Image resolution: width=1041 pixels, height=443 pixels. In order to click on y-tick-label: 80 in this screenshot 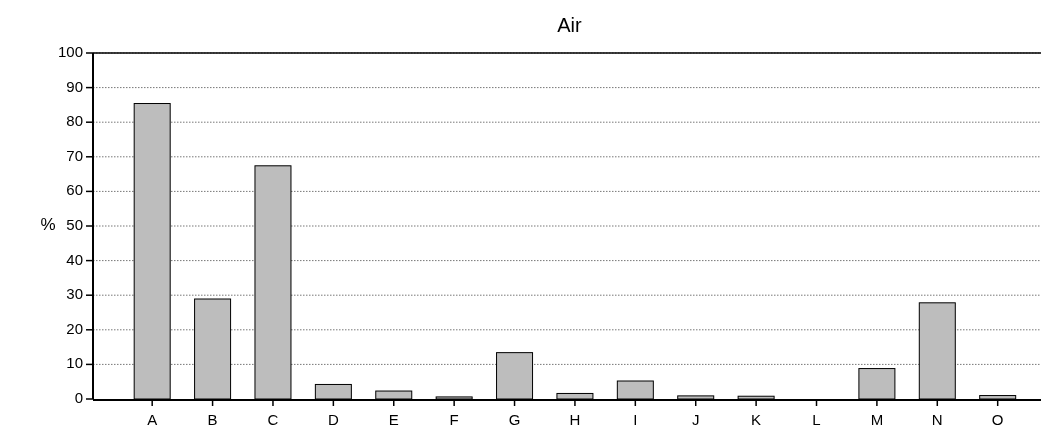, I will do `click(74, 121)`.